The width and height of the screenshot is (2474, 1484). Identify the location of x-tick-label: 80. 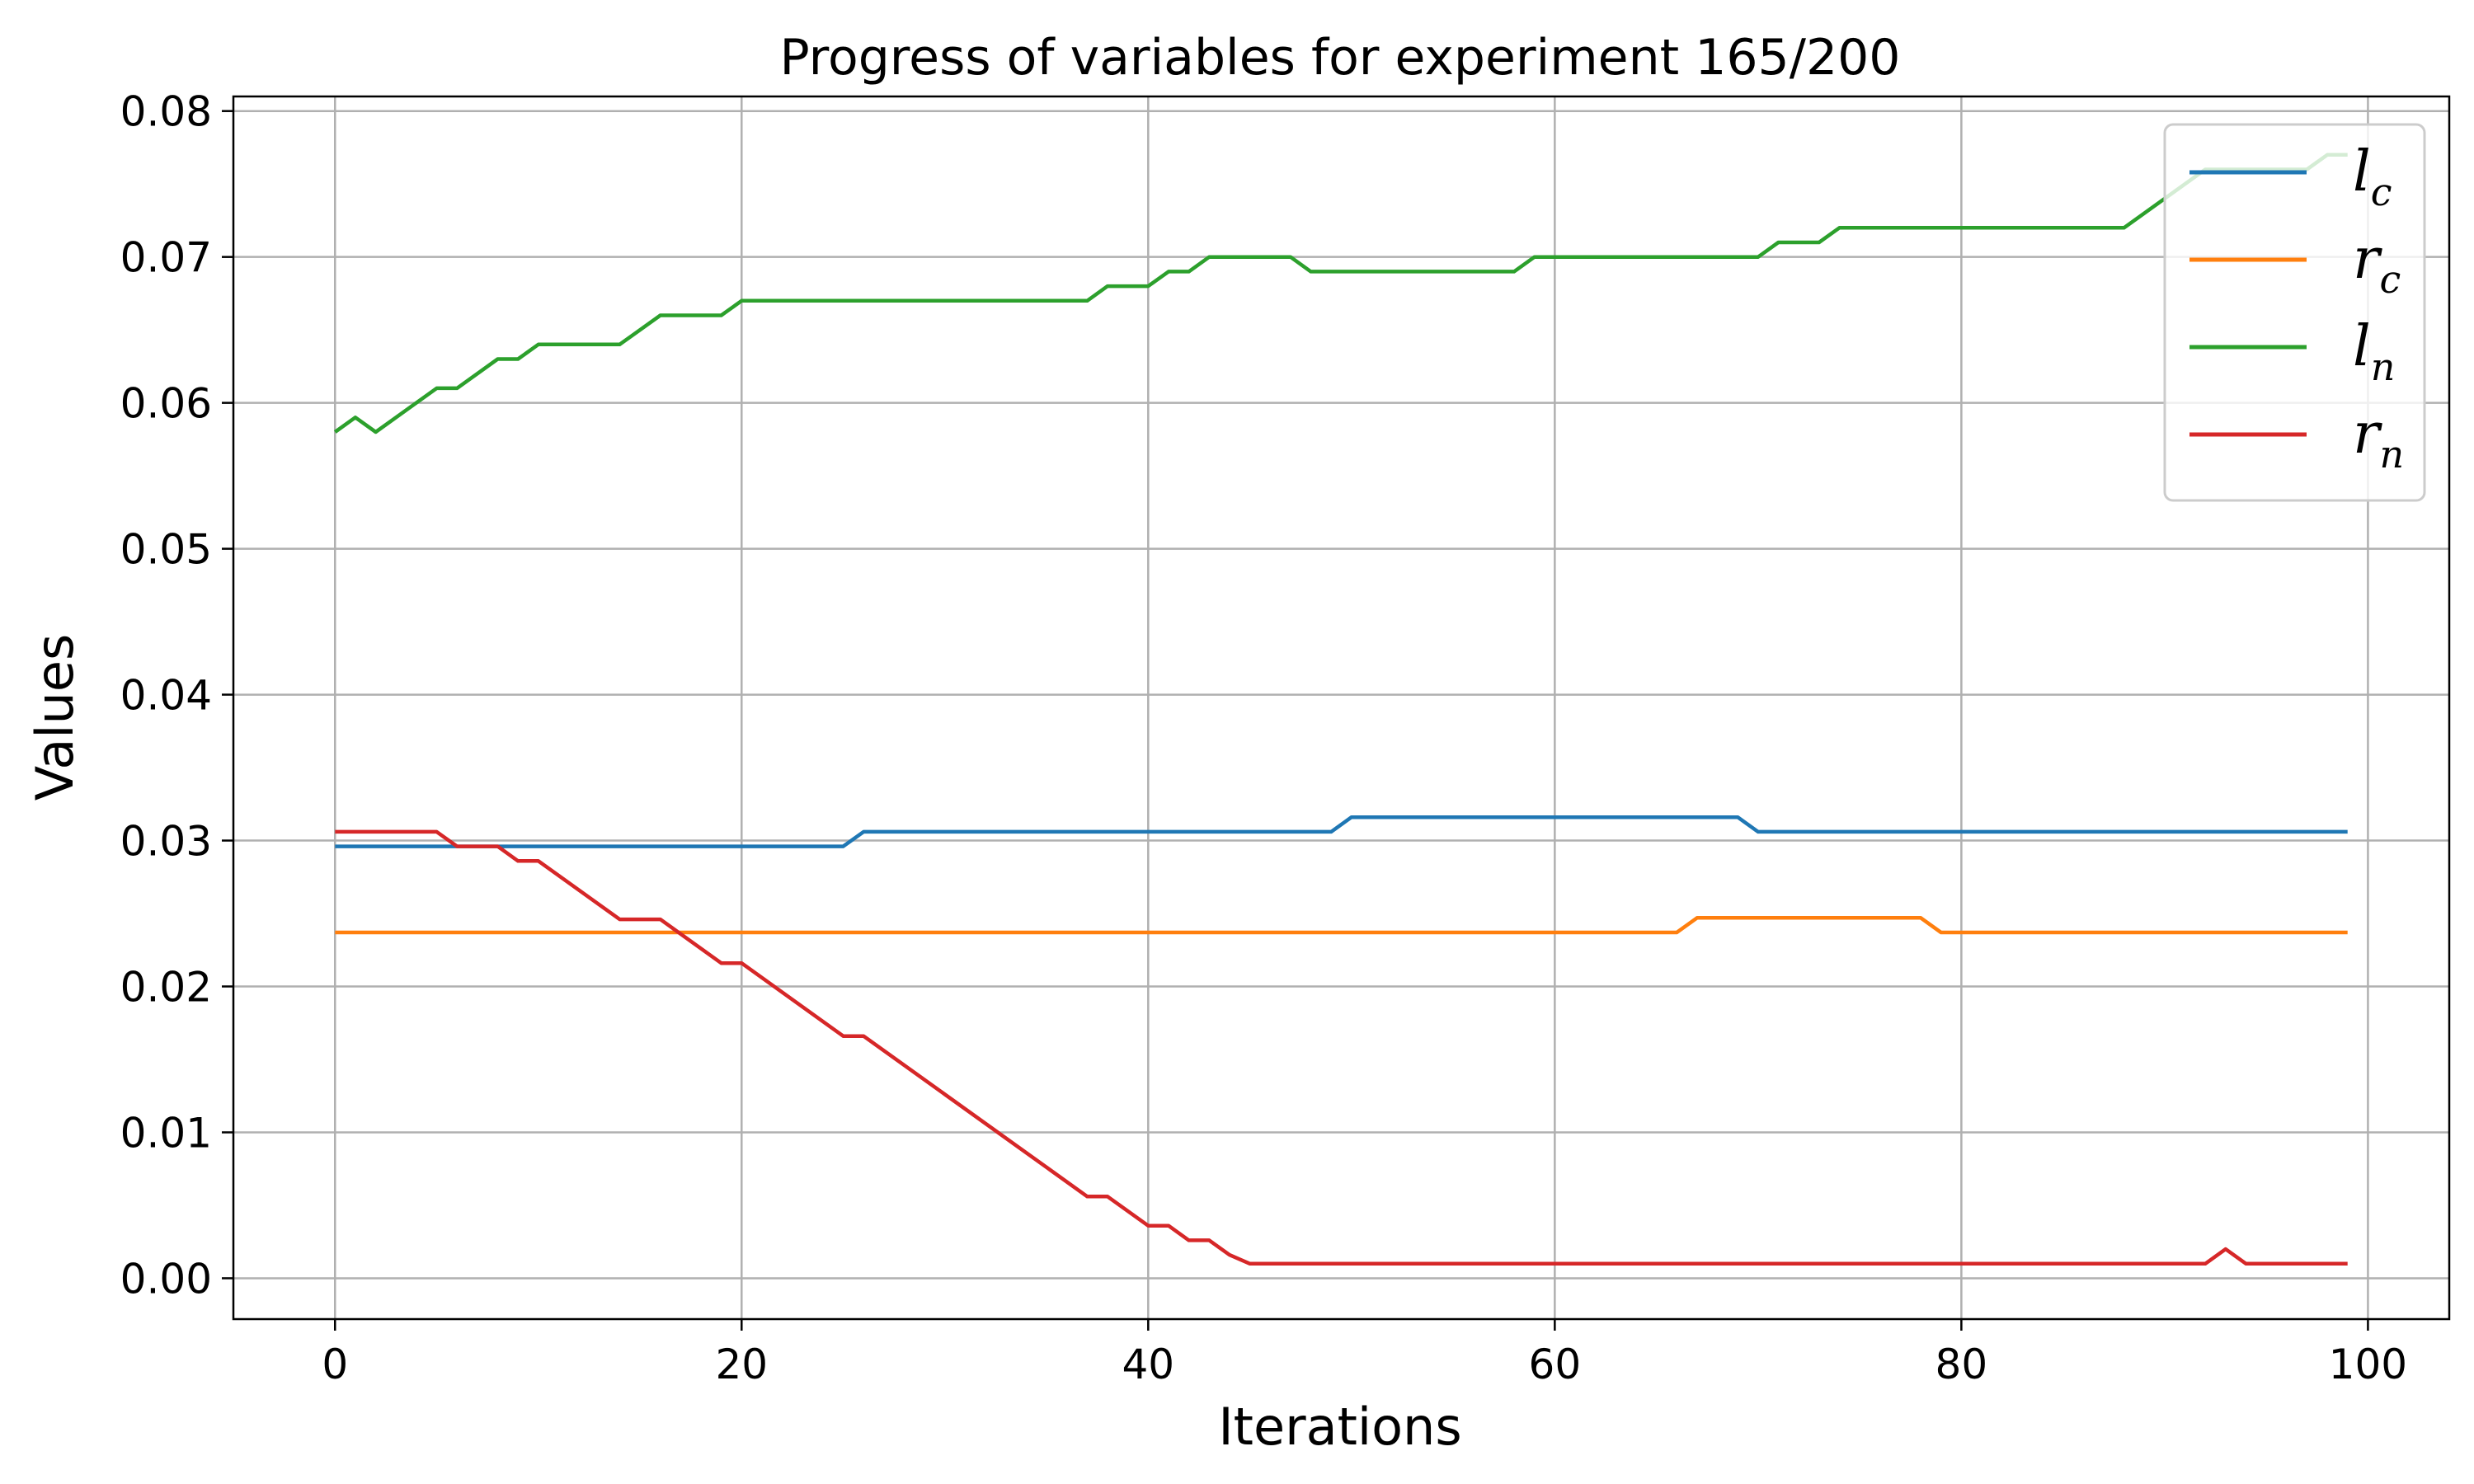
(1961, 1364).